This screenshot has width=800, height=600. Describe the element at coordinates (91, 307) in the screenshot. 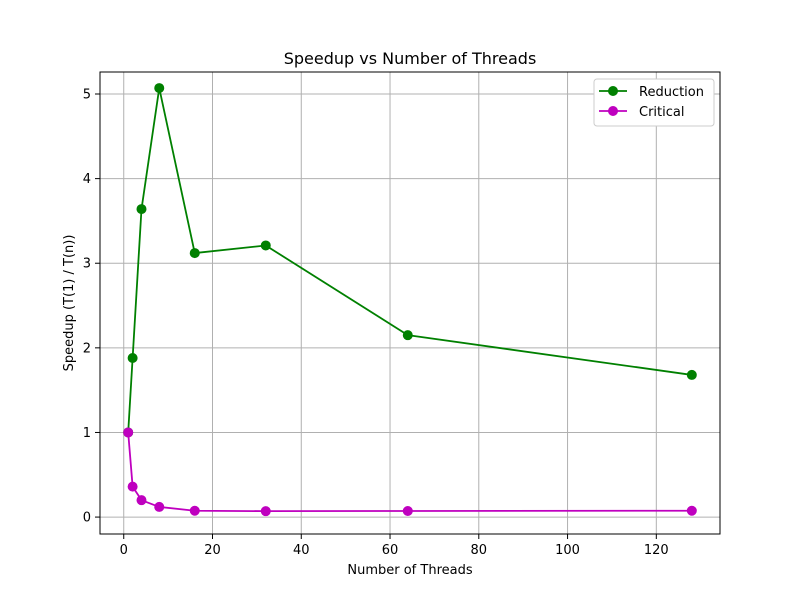

I see `y-axis-ticks: 0 1 2 3 4 5` at that location.